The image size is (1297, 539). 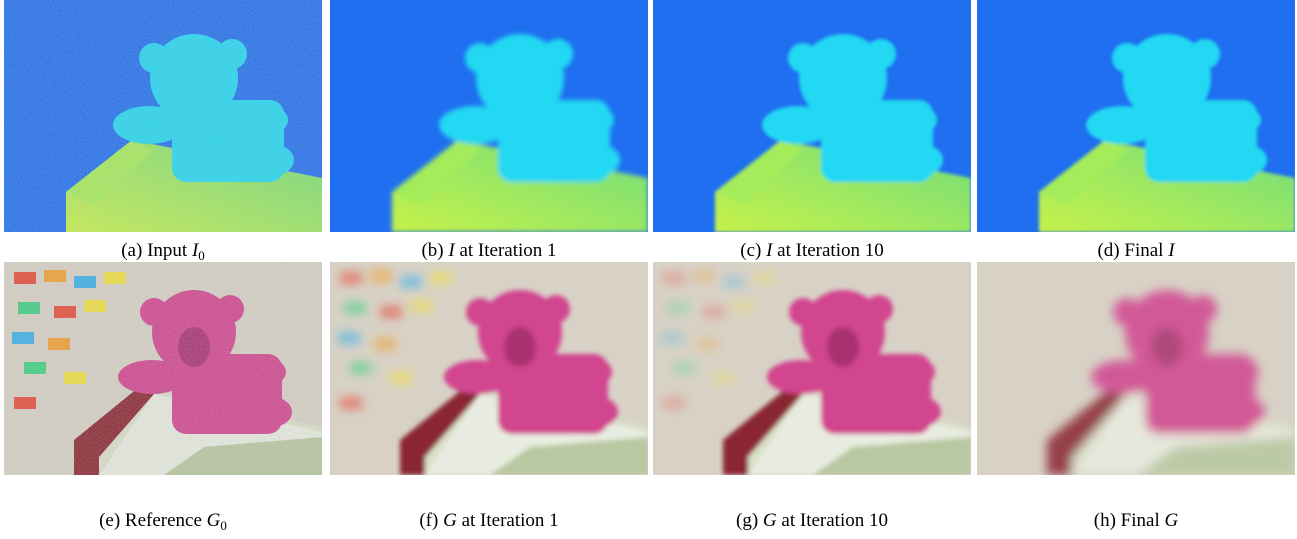 I want to click on caption: (b) I at Iteration 1, so click(x=489, y=251).